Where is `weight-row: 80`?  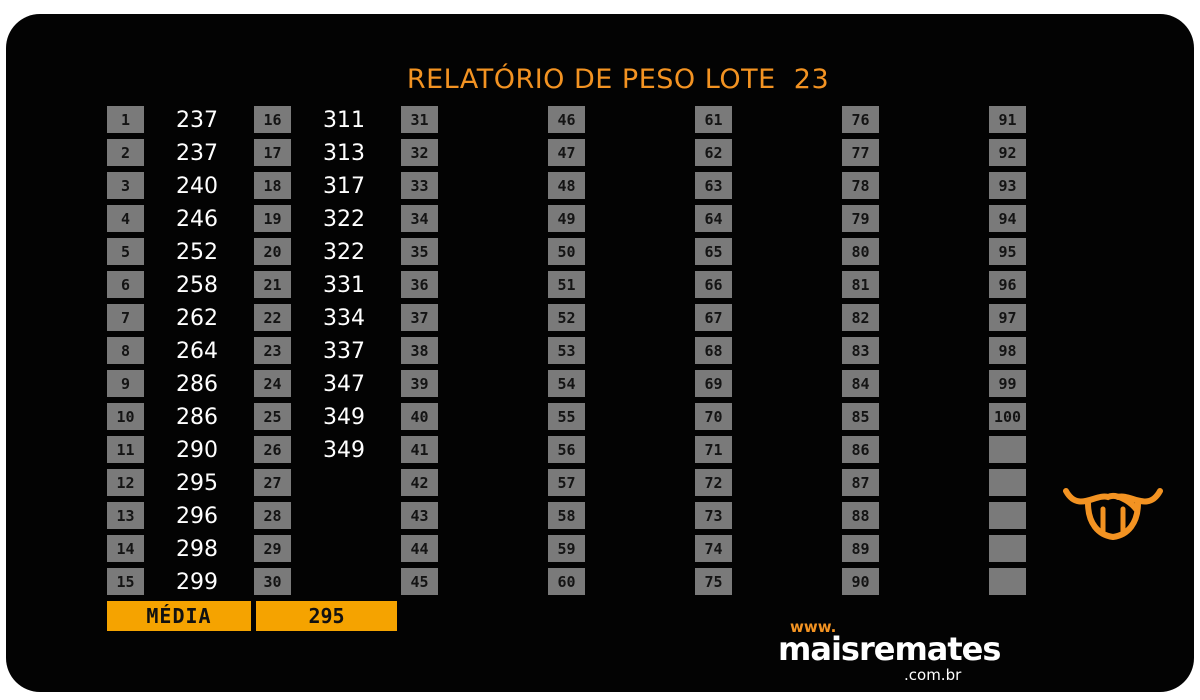 weight-row: 80 is located at coordinates (915, 252).